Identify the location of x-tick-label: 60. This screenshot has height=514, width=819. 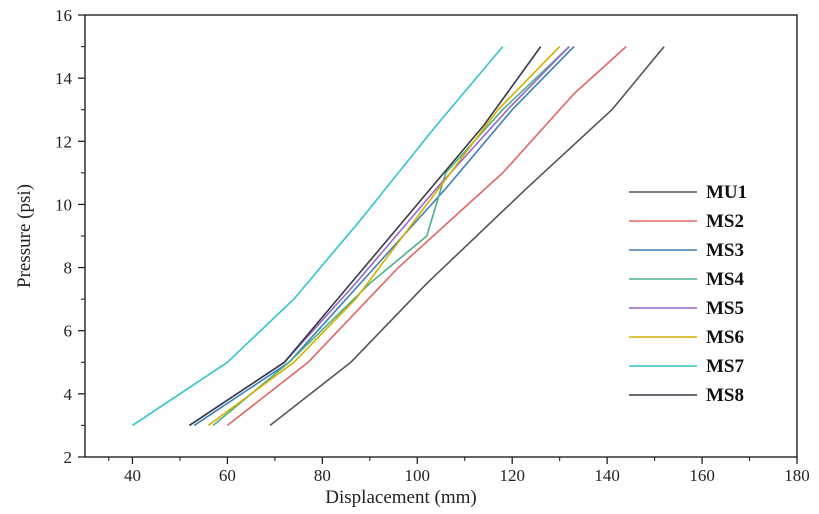
(227, 475).